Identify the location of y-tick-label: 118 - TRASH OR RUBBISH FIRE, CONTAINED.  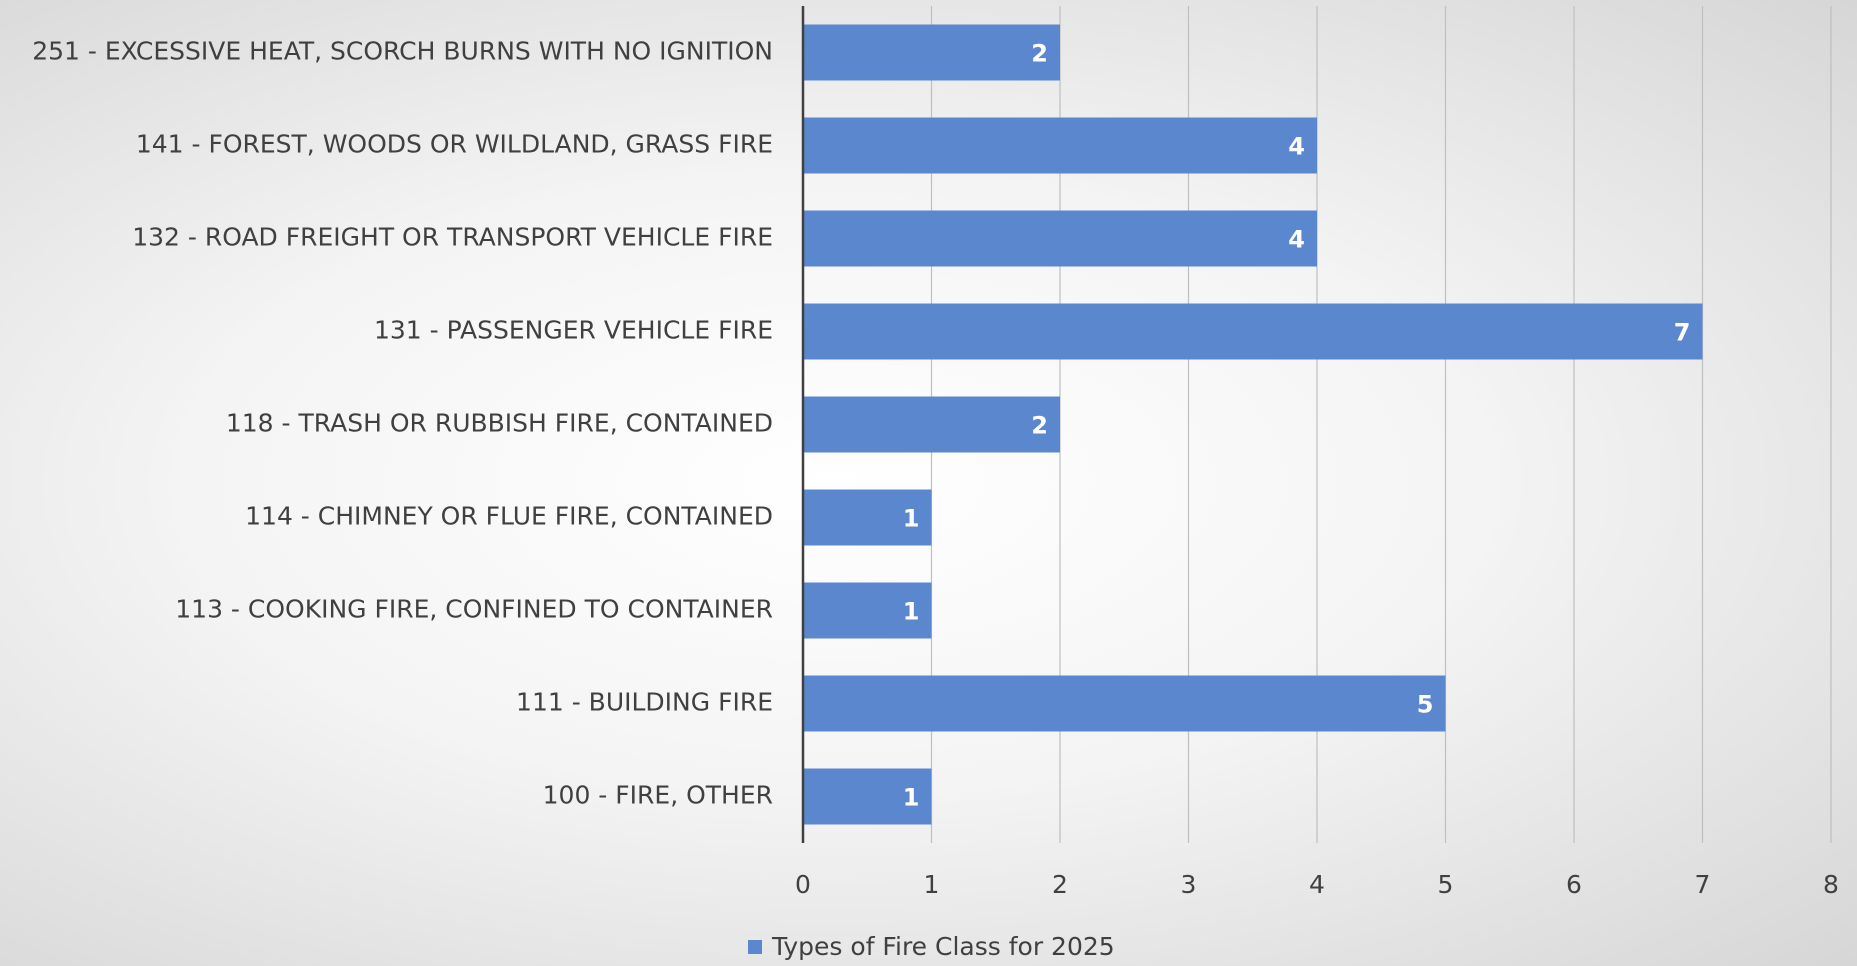
(499, 423).